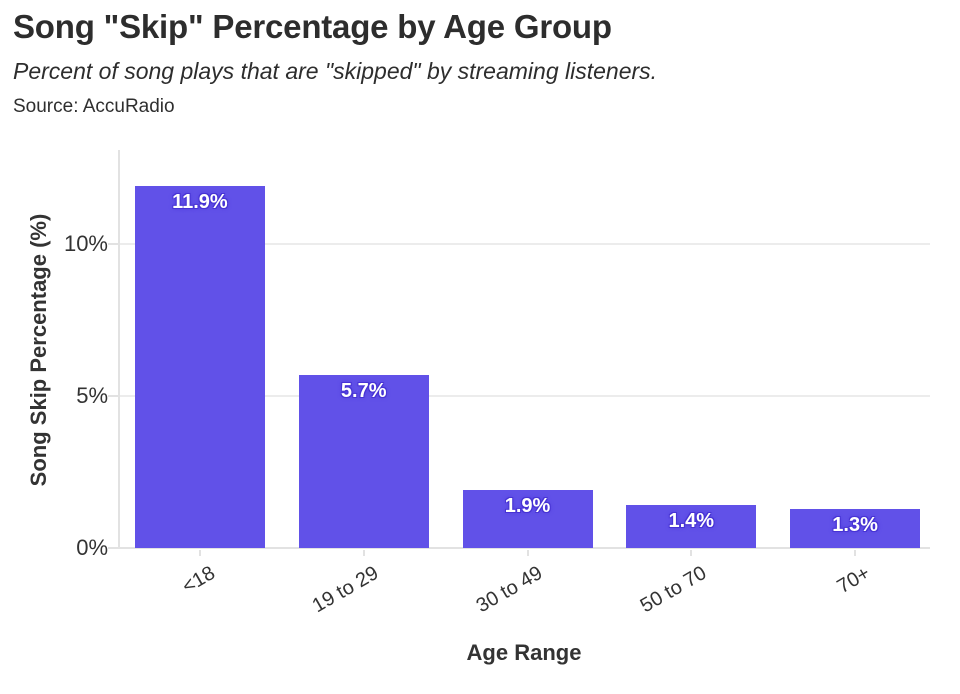 This screenshot has height=694, width=960. I want to click on bar-value-label: 1.9%, so click(527, 506).